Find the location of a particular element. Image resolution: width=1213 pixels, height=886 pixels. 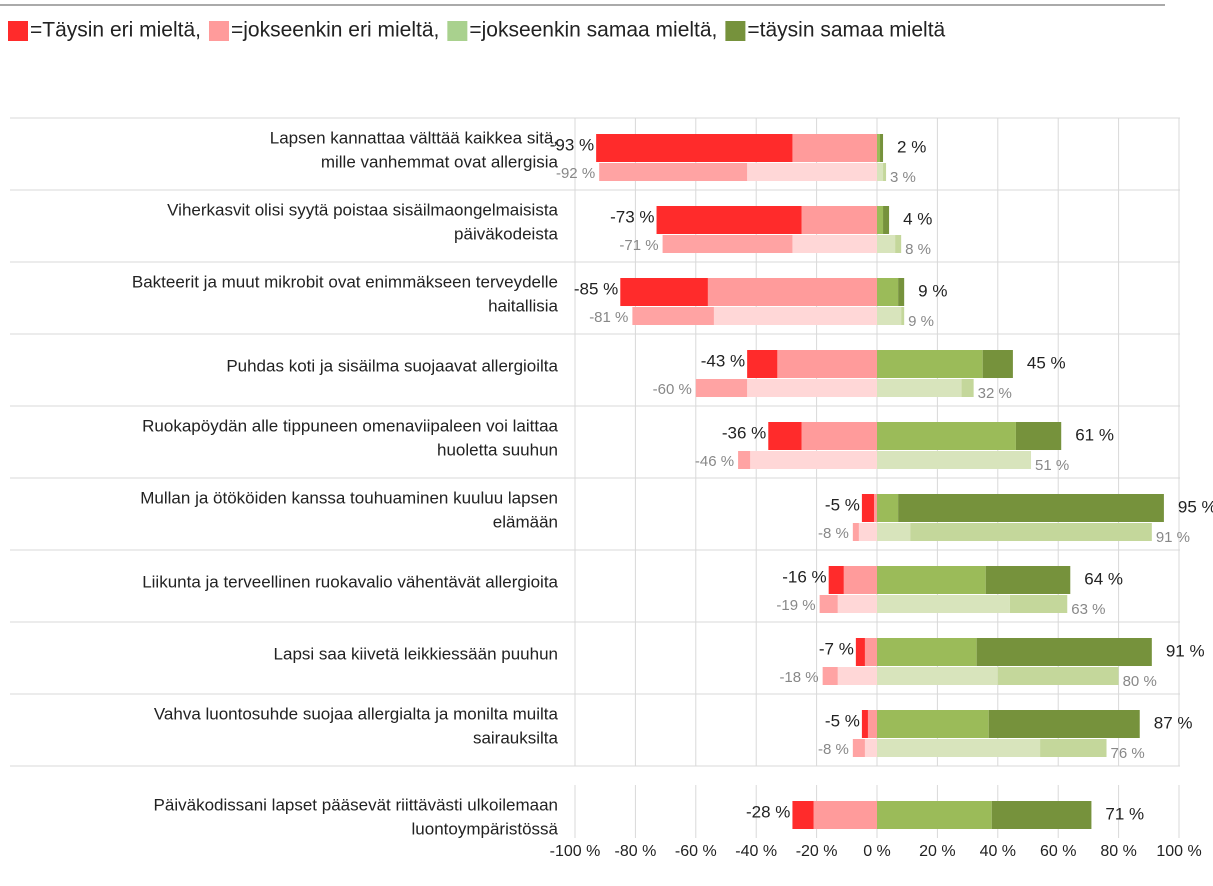

category-label: sairauksilta is located at coordinates (516, 737).